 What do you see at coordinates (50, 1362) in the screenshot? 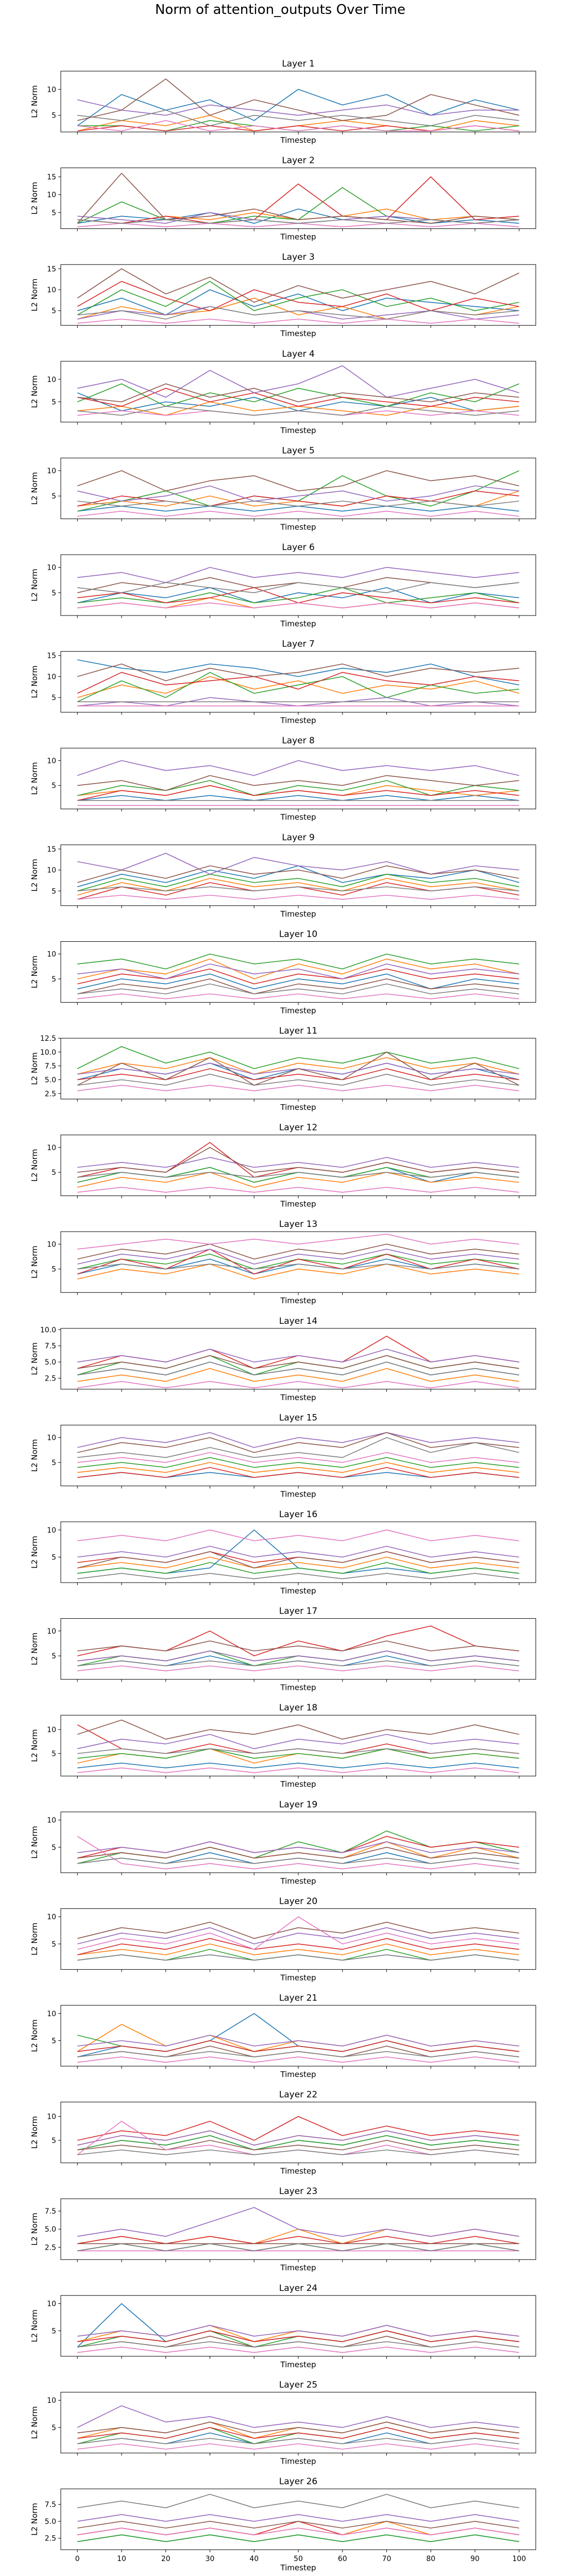
I see `y-tick-label: 5.0` at bounding box center [50, 1362].